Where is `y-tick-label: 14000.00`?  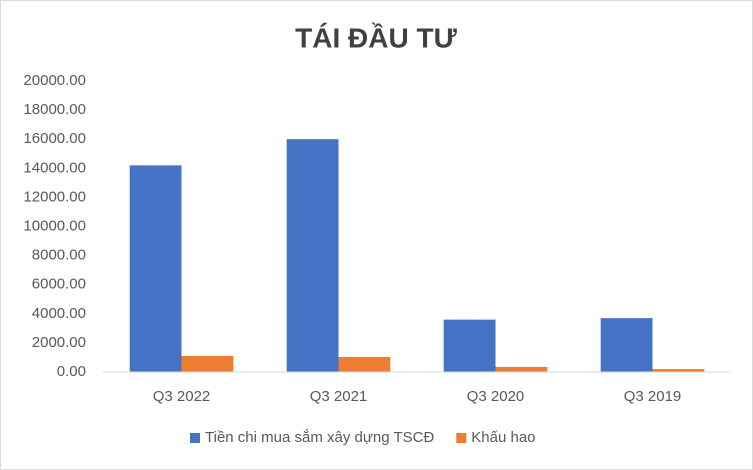 y-tick-label: 14000.00 is located at coordinates (54, 167).